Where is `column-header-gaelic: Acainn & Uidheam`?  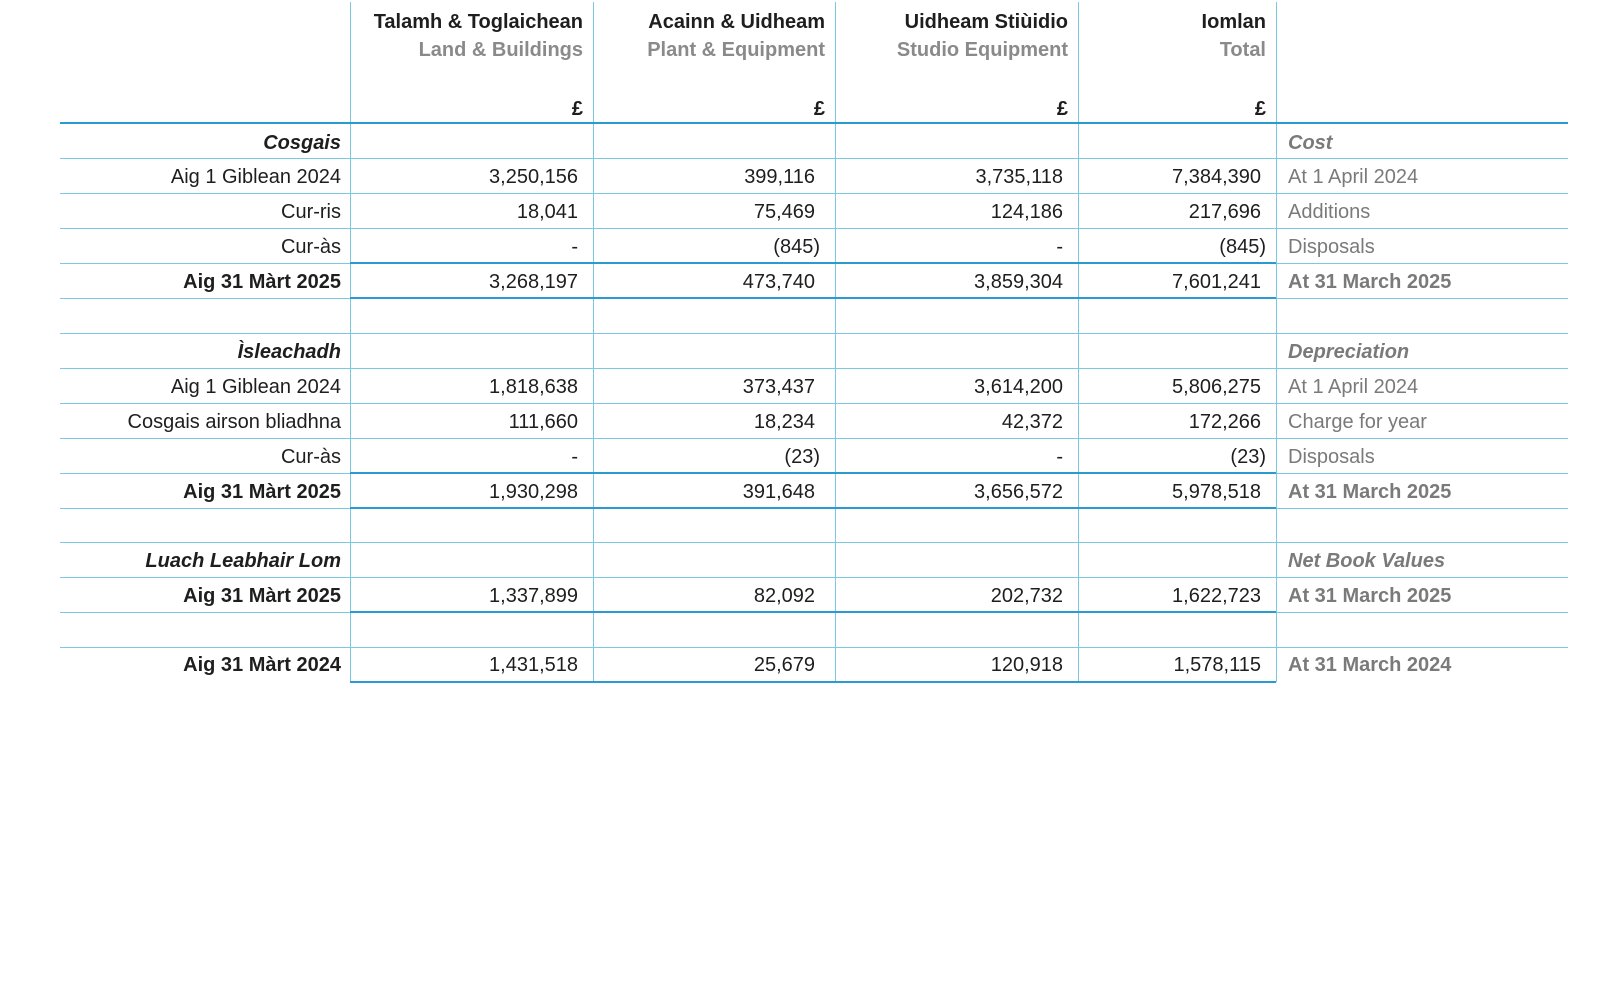 column-header-gaelic: Acainn & Uidheam is located at coordinates (736, 22).